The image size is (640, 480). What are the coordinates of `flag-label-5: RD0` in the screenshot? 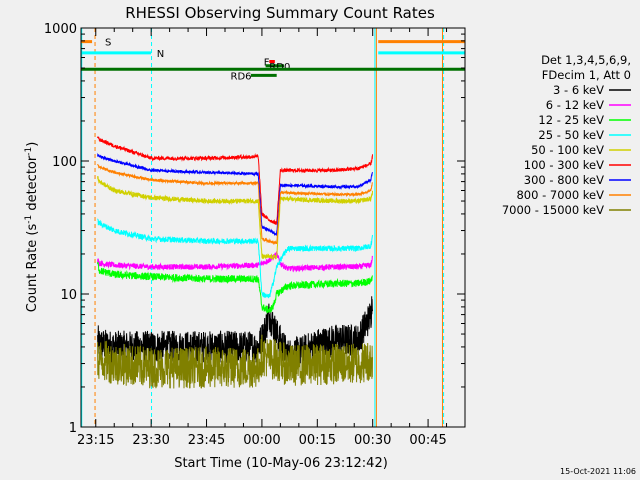 It's located at (279, 67).